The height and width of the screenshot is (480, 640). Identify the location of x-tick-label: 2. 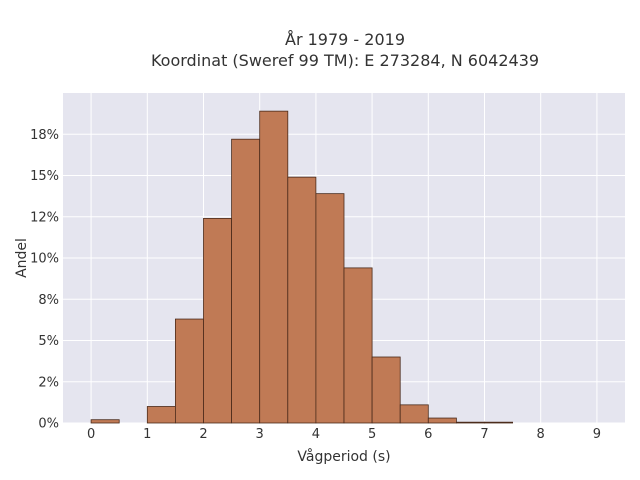
(203, 434).